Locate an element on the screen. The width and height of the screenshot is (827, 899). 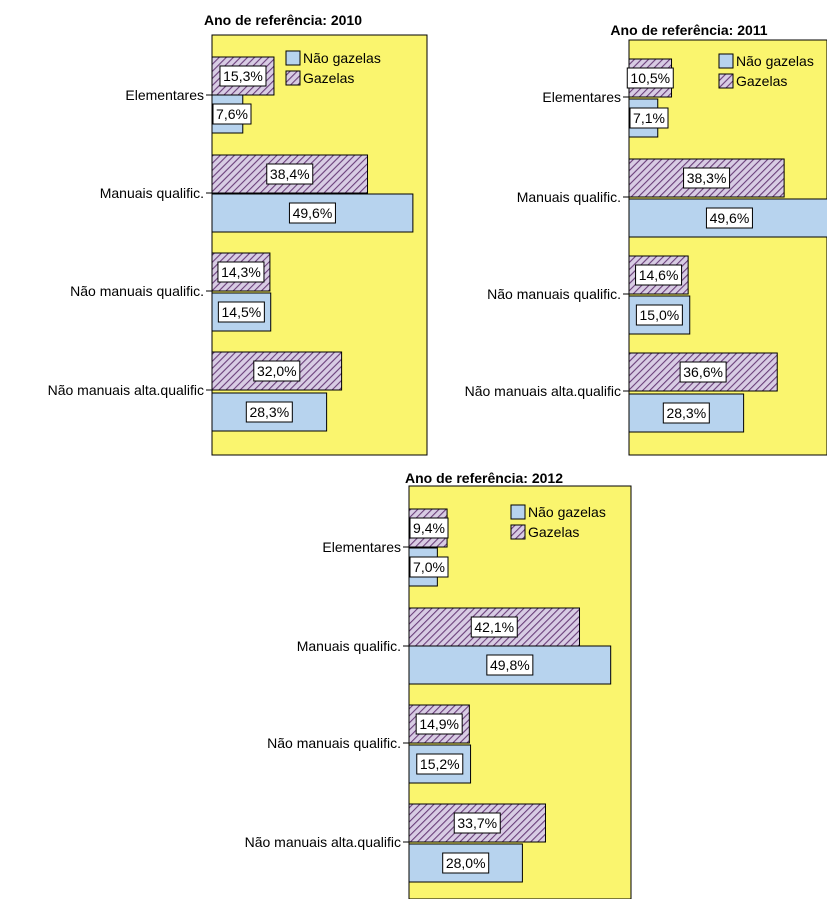
data-label-nao-gazelas: 7,1% is located at coordinates (649, 118).